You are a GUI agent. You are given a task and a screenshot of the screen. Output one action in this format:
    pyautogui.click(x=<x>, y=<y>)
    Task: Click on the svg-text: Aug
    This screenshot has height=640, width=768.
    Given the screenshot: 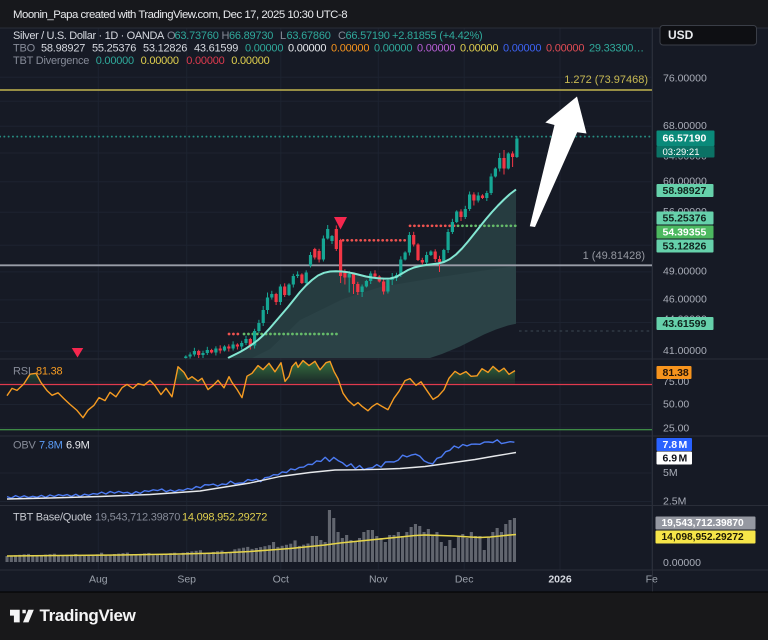 What is the action you would take?
    pyautogui.click(x=98, y=579)
    